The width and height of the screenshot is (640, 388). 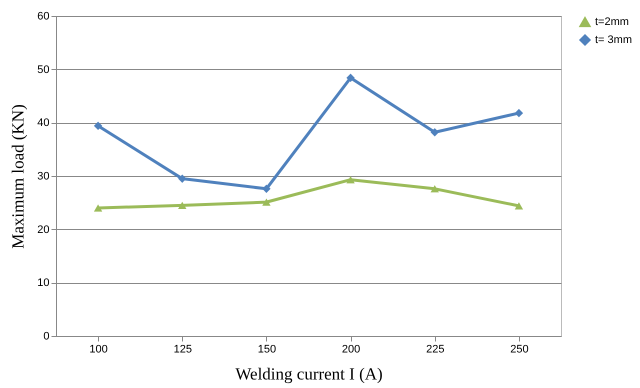 I want to click on x-tick-label: 200, so click(x=351, y=350).